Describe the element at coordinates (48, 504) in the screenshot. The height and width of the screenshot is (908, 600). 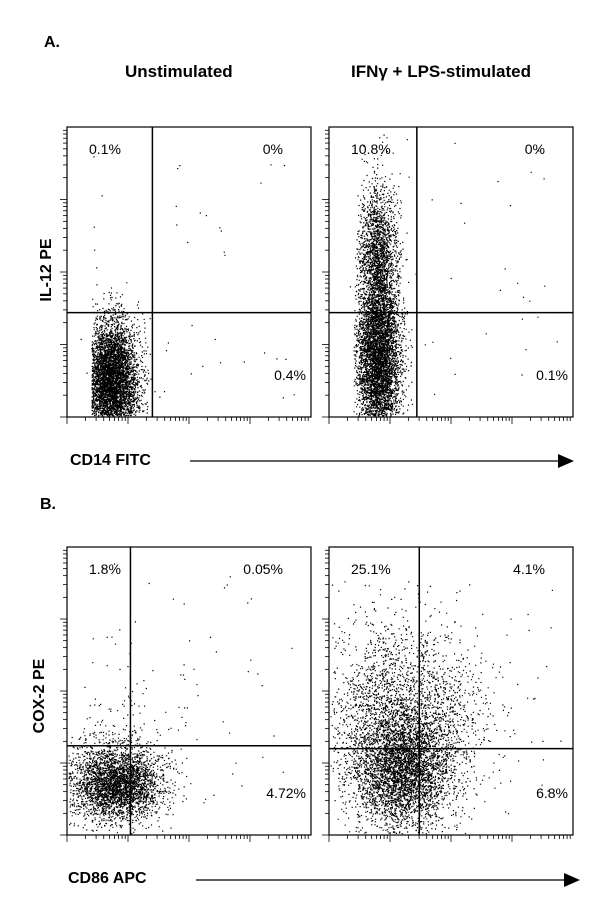
I see `panel-b-letter: B.` at that location.